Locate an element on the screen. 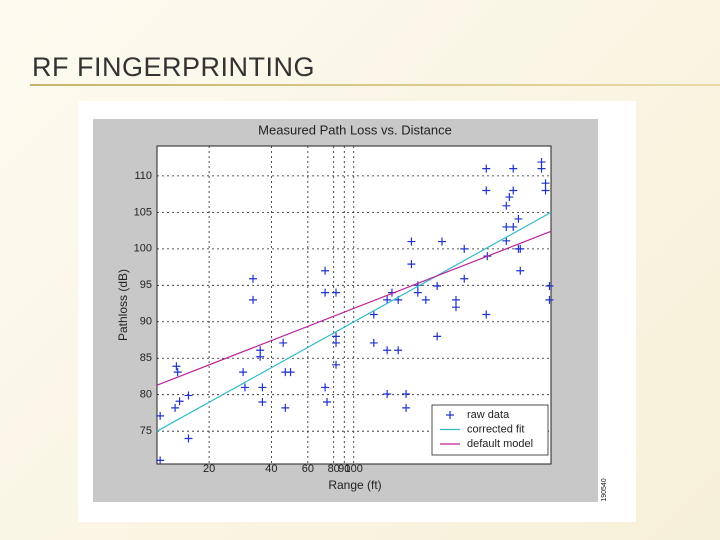  legend-label: corrected fit is located at coordinates (495, 429).